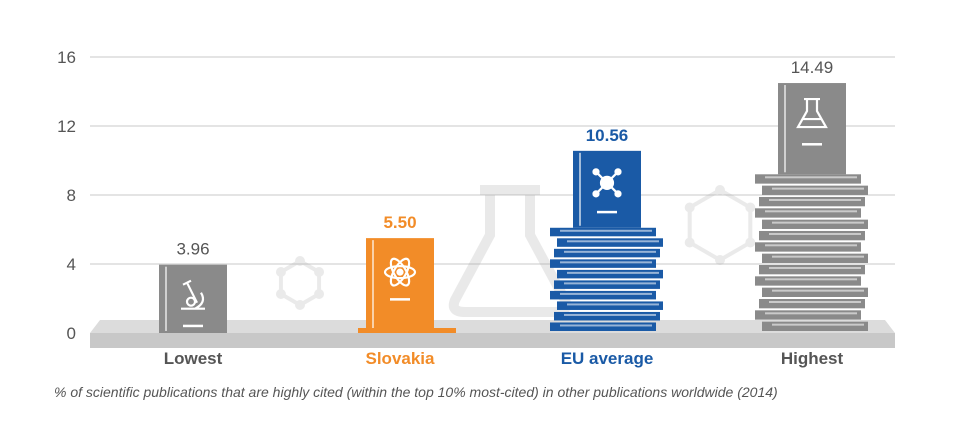 The width and height of the screenshot is (959, 433). What do you see at coordinates (192, 249) in the screenshot?
I see `bar-value-label: 3.96` at bounding box center [192, 249].